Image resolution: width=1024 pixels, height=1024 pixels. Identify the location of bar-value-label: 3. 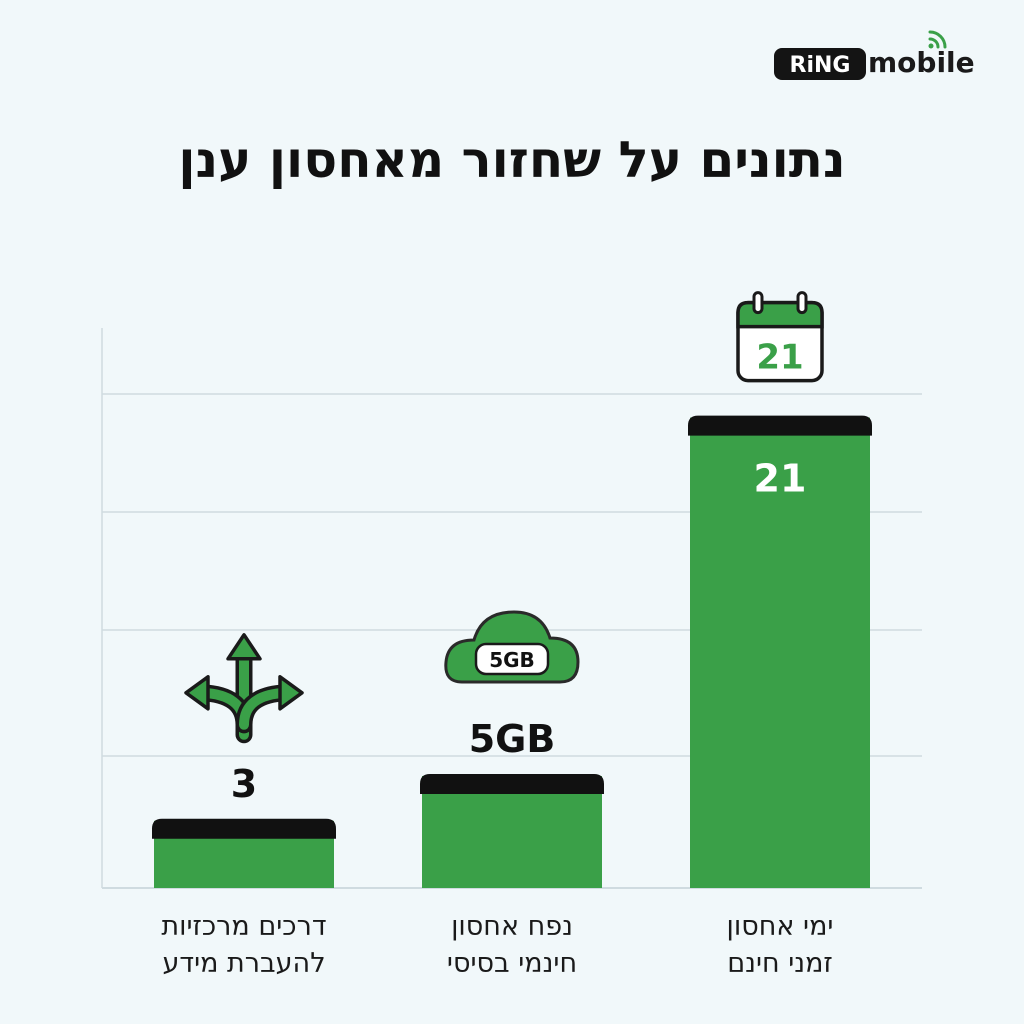
(244, 784).